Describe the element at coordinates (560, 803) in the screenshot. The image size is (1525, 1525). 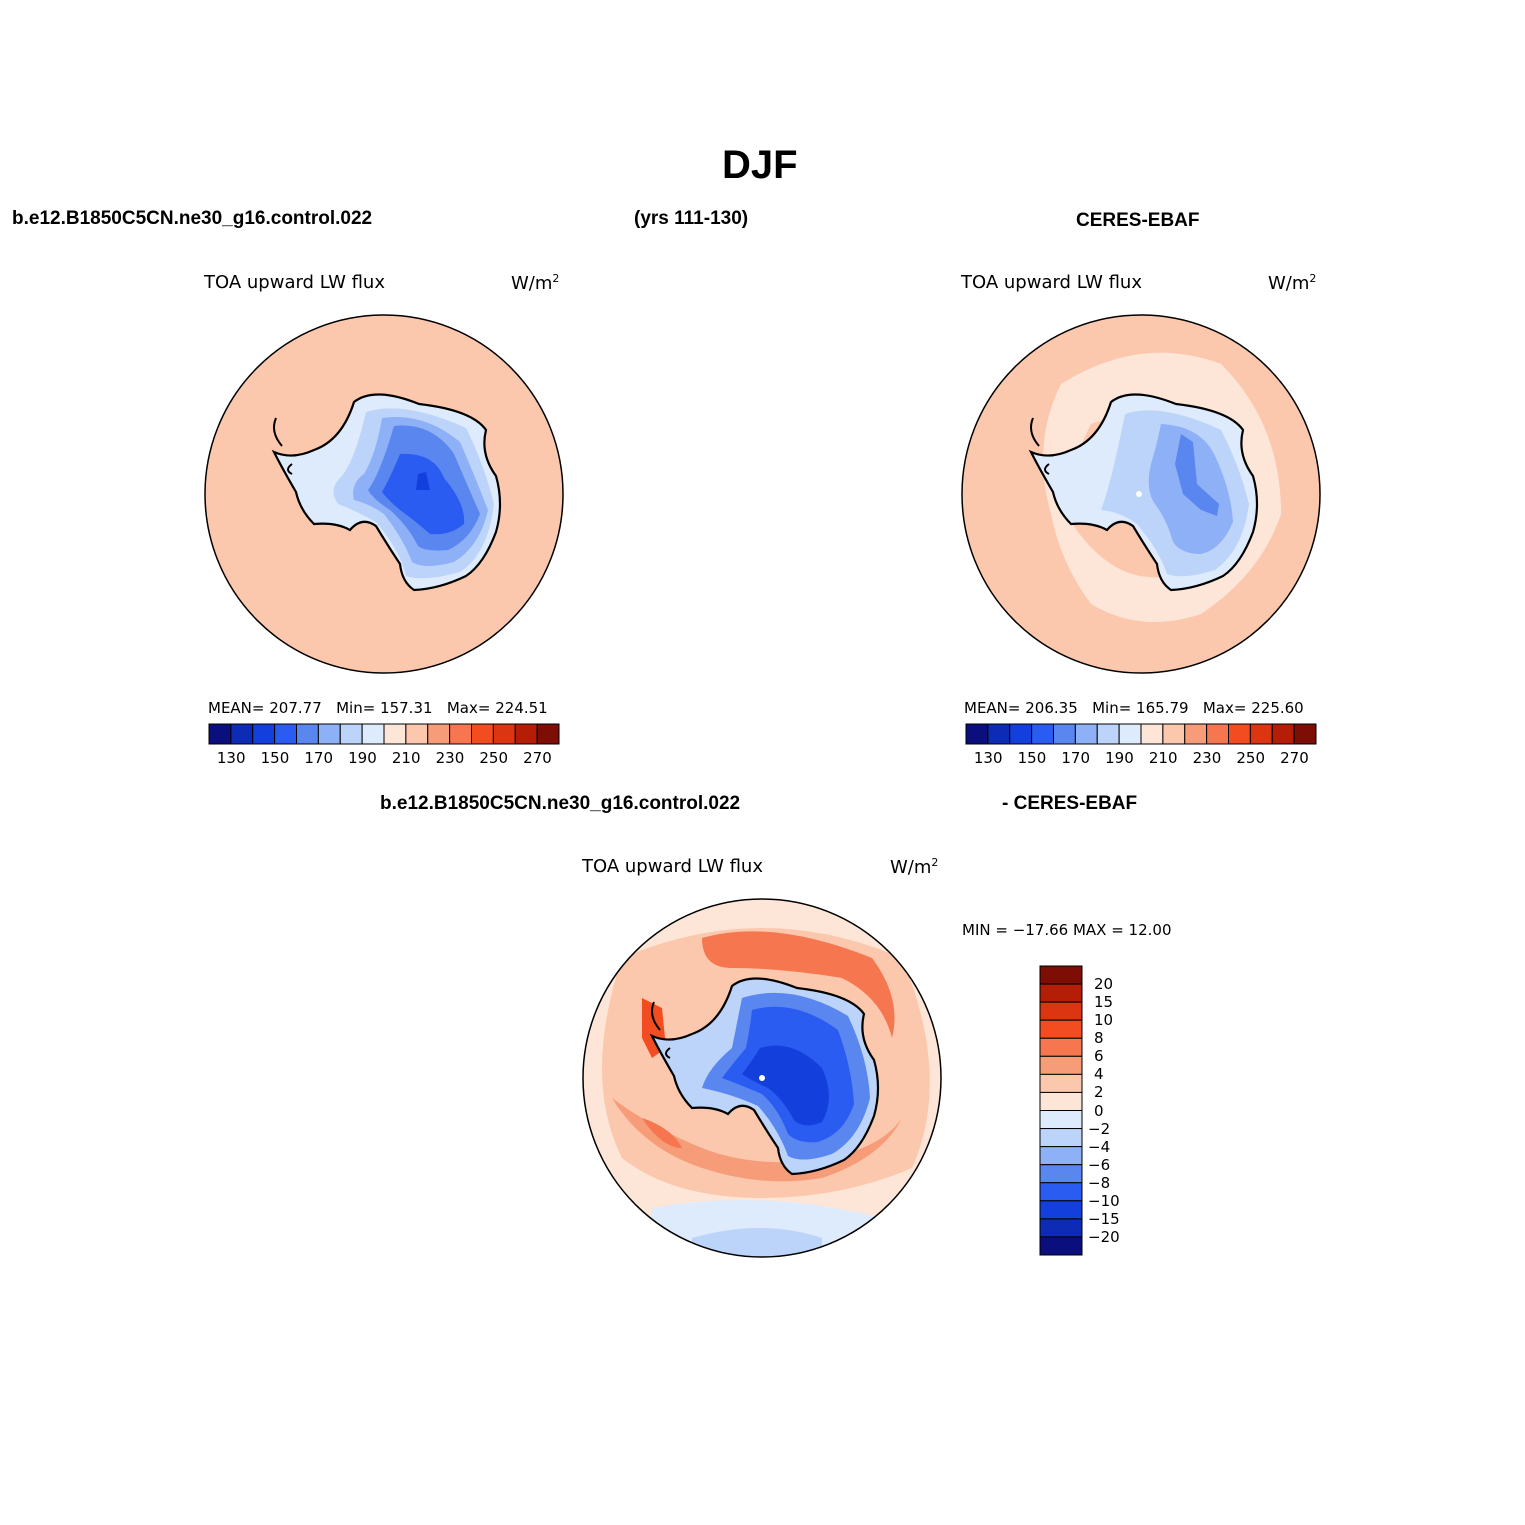
I see `diff-model-label: b.e12.B1850C5CN.ne30_g16.control.022` at that location.